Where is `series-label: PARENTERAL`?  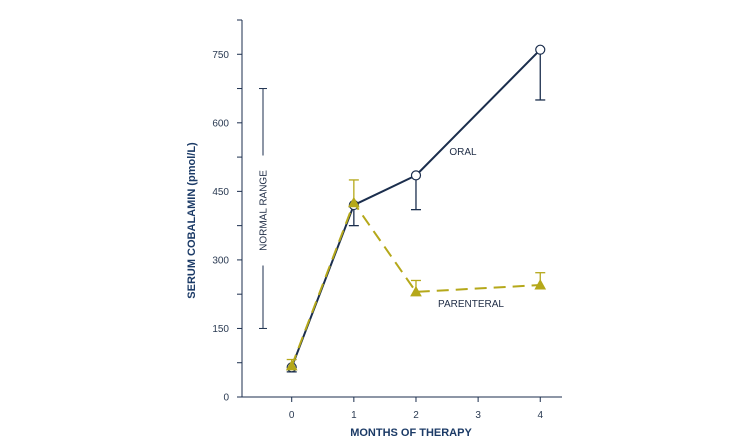
series-label: PARENTERAL is located at coordinates (471, 304).